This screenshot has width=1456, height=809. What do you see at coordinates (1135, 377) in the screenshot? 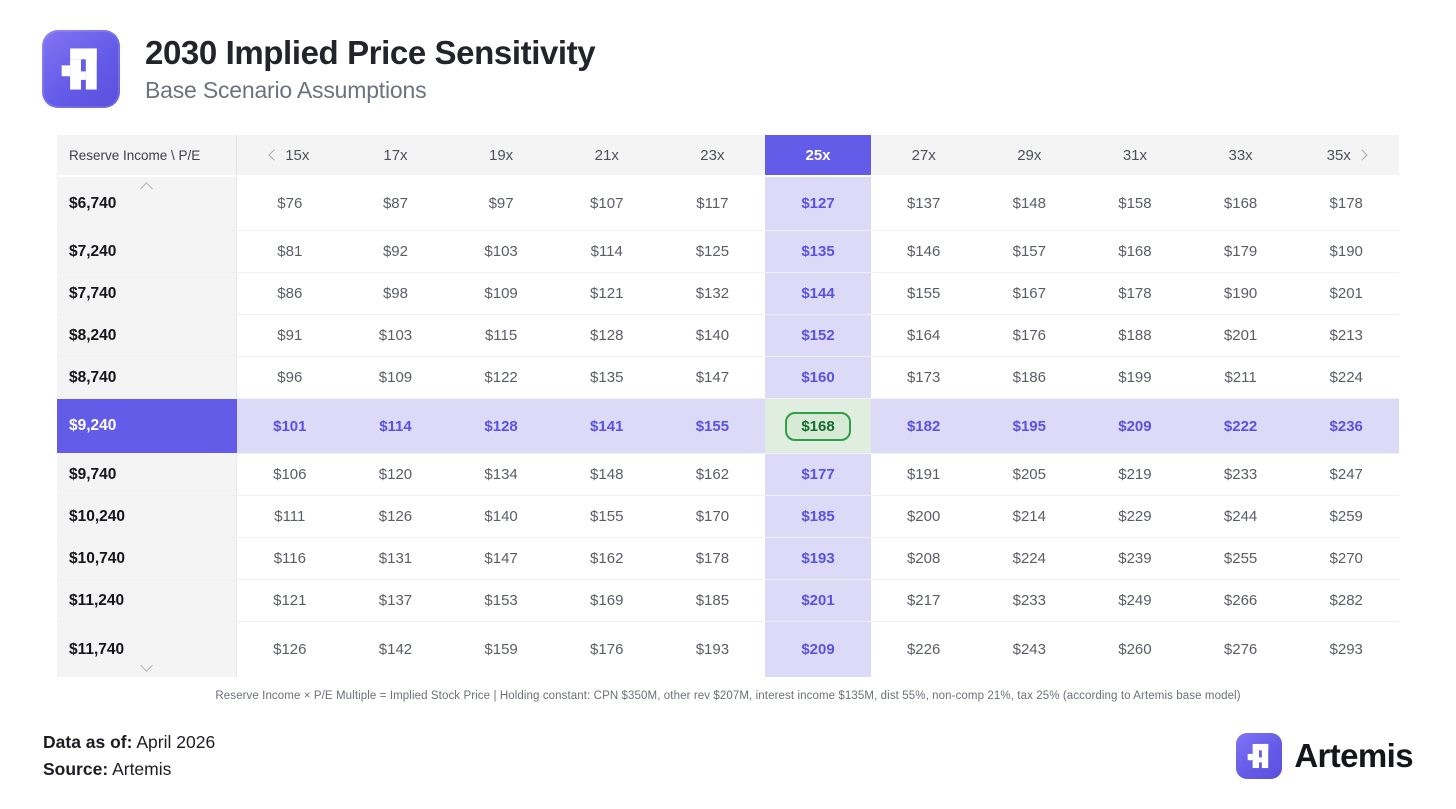
I see `price-cell: $199` at bounding box center [1135, 377].